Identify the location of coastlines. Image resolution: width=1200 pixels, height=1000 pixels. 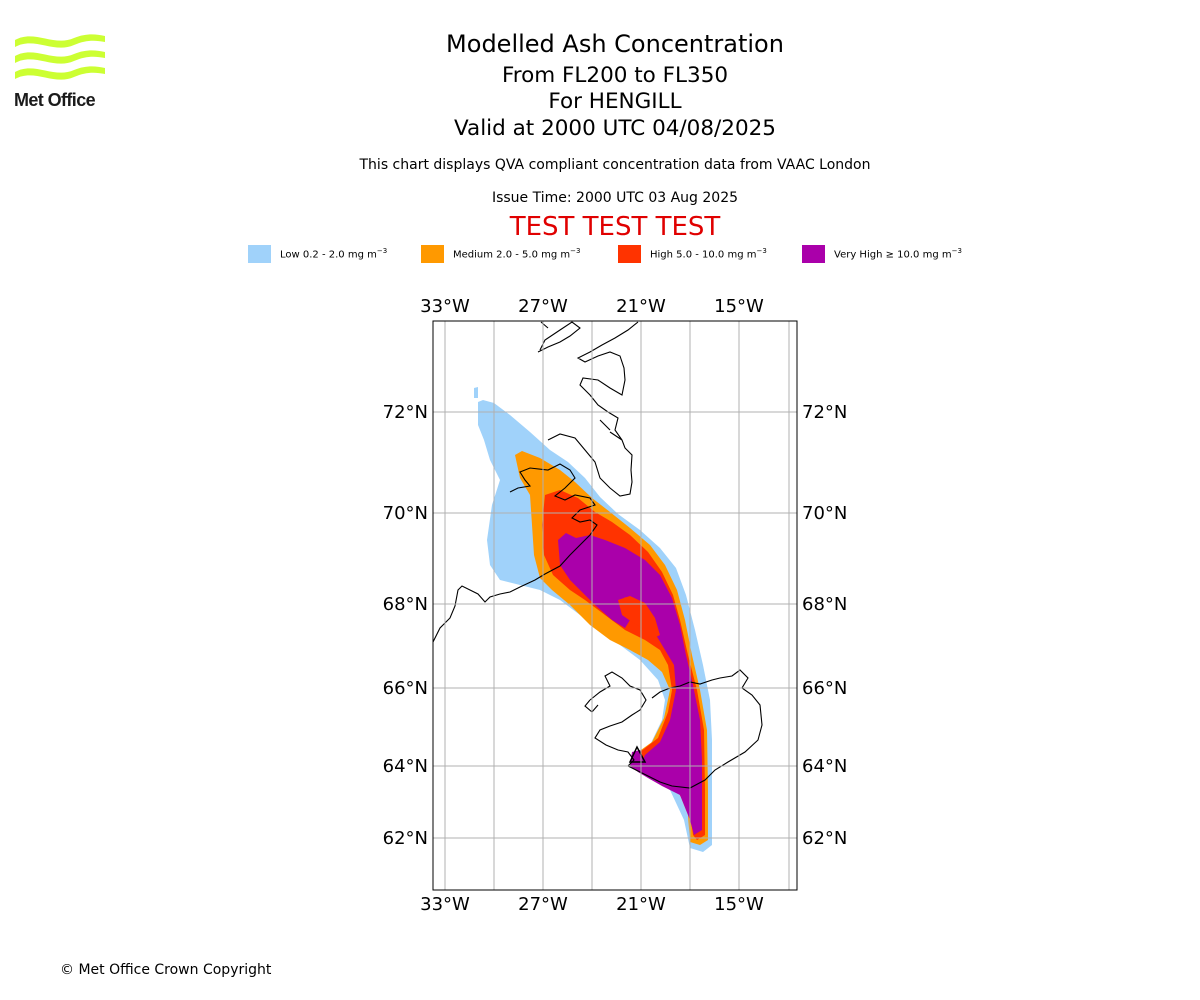
(598, 555).